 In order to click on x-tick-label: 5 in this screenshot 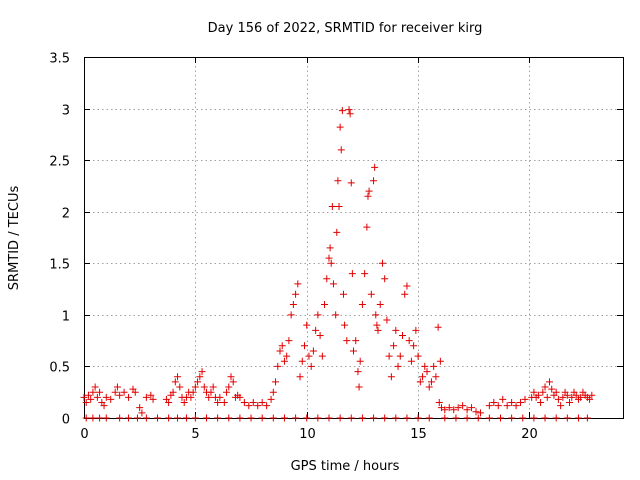, I will do `click(195, 434)`.